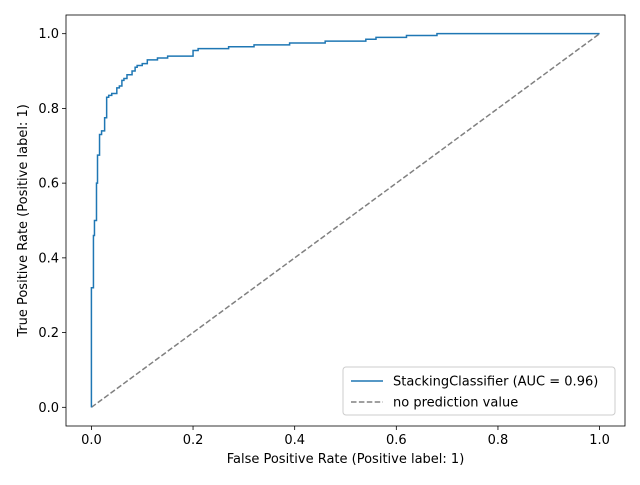 The image size is (640, 485). Describe the element at coordinates (495, 382) in the screenshot. I see `legend-label-stacking: StackingClassifier (AUC = 0.96)` at that location.